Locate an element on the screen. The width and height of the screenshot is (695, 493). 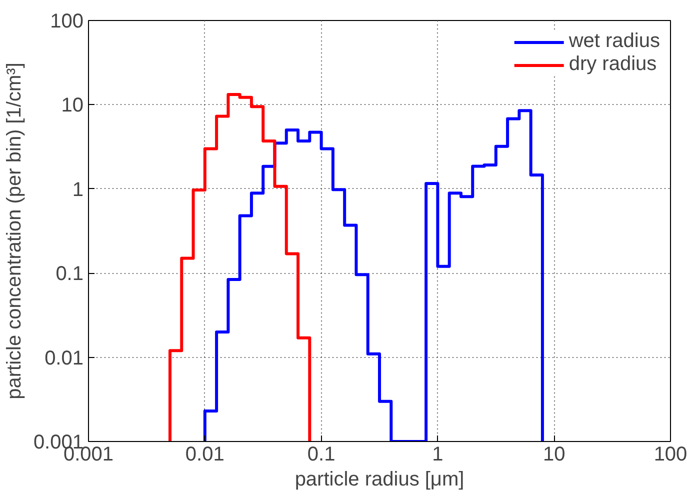
x-tick-label: 1 is located at coordinates (438, 455).